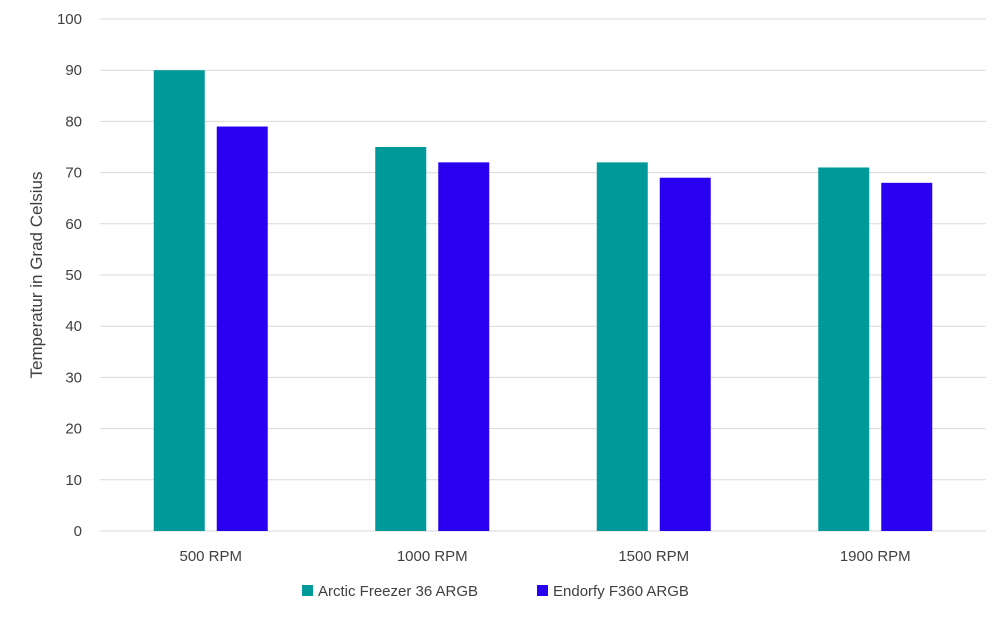 The image size is (1000, 617). I want to click on x-tick-label: 1000 RPM, so click(432, 556).